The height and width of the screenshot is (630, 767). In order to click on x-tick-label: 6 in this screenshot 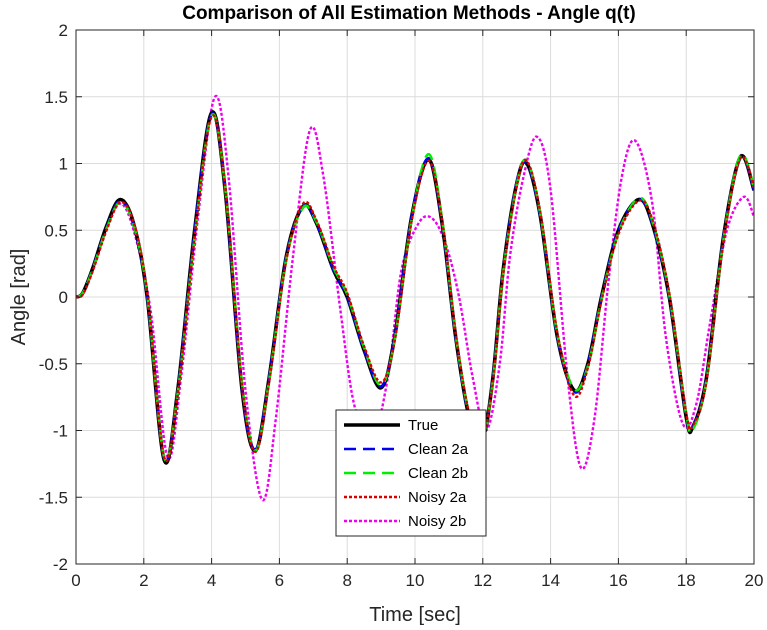, I will do `click(279, 580)`.